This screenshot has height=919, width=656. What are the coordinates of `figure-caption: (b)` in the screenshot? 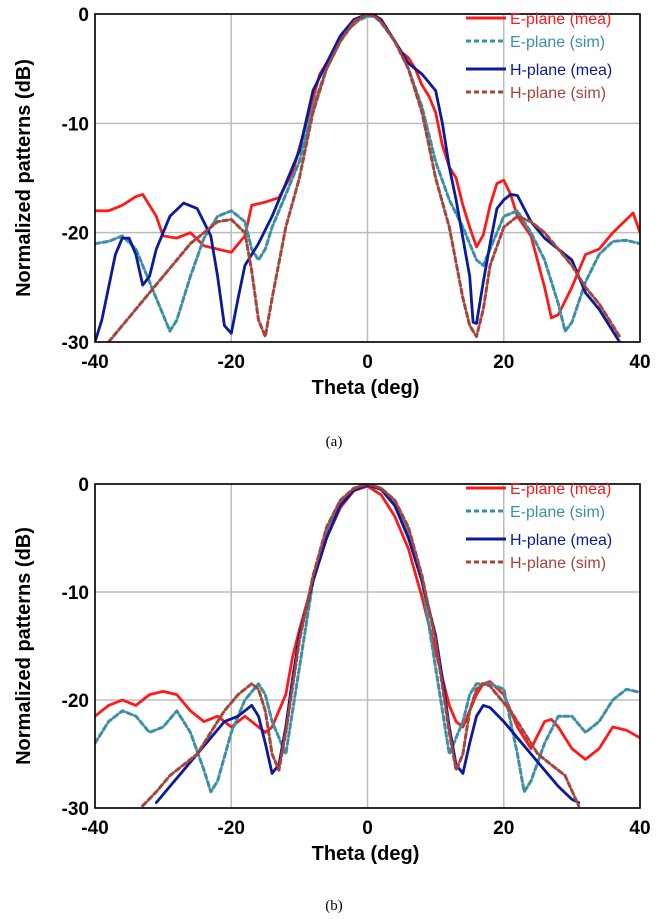 It's located at (334, 906).